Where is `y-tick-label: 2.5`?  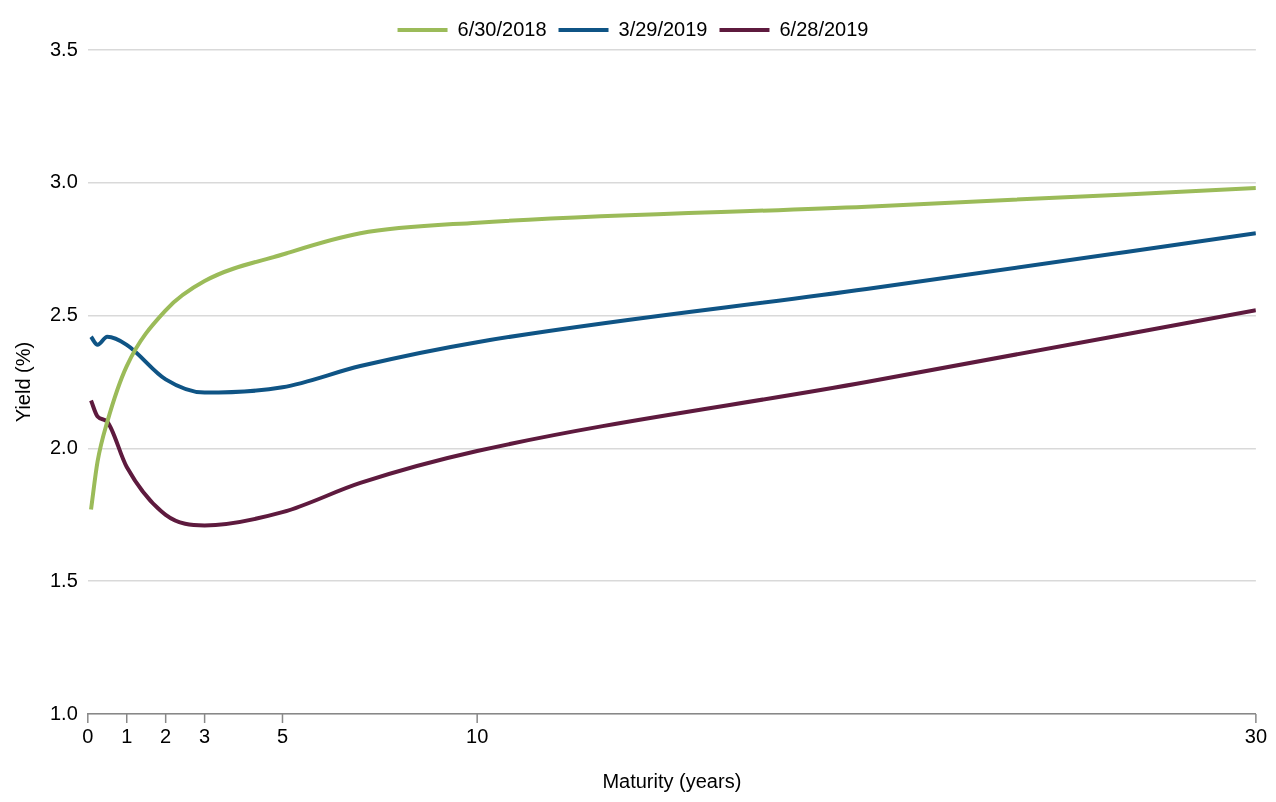
y-tick-label: 2.5 is located at coordinates (63, 314).